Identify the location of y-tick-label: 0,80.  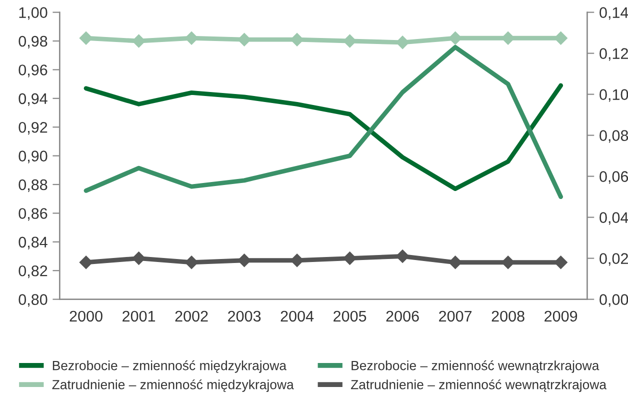
(33, 300).